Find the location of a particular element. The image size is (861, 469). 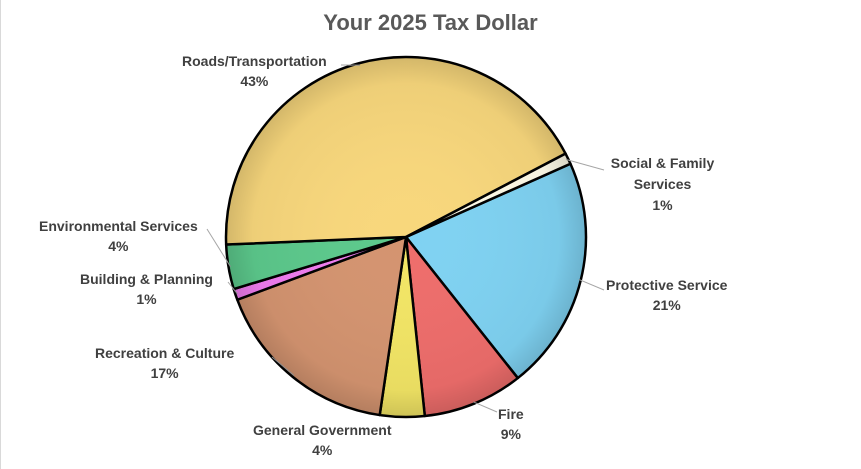

label-pct: 9% is located at coordinates (510, 434).